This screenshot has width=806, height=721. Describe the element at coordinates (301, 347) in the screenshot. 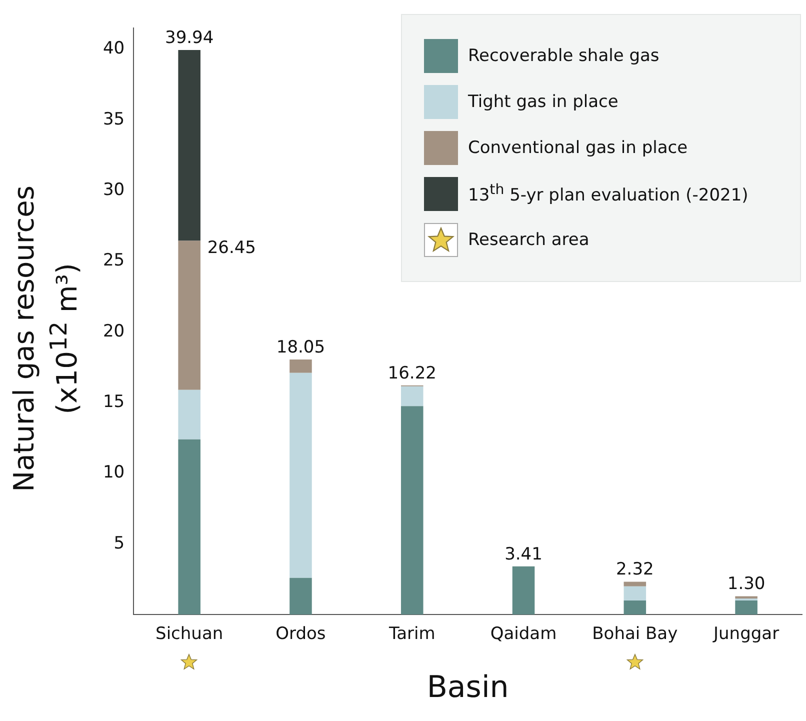

I see `total-label: 18.05` at that location.